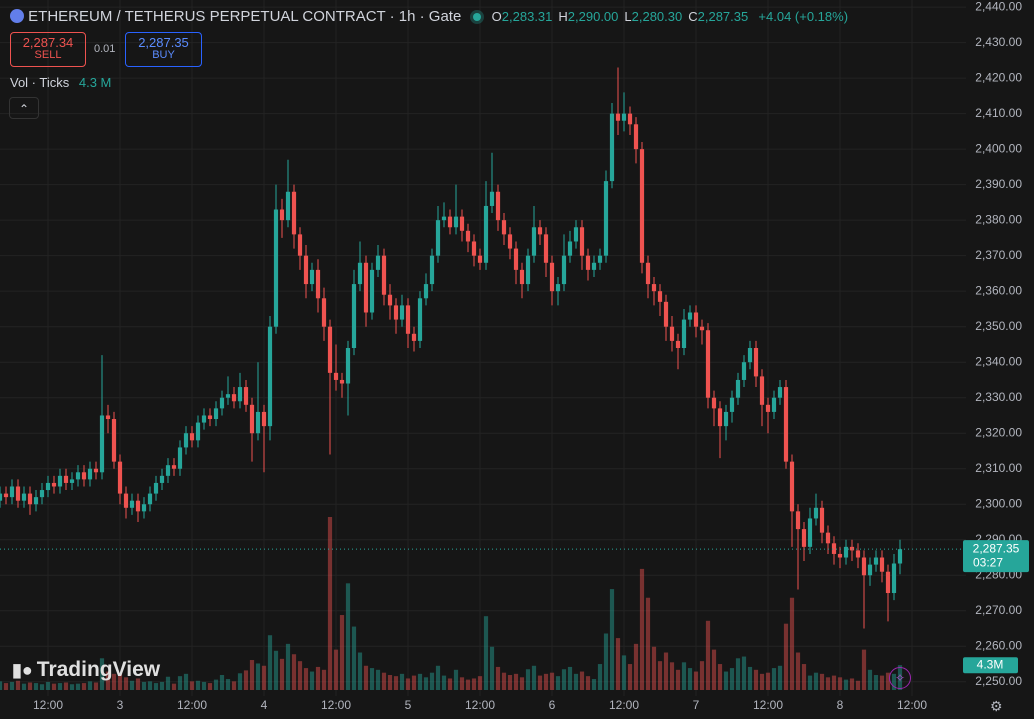 The width and height of the screenshot is (1034, 719). I want to click on alert-icon: ✧, so click(900, 678).